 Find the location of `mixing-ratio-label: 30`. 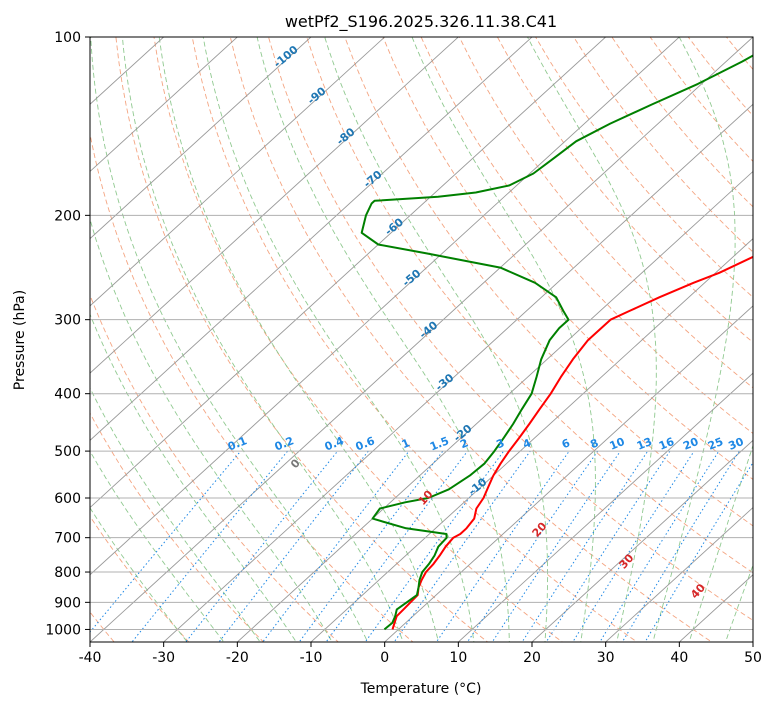

mixing-ratio-label: 30 is located at coordinates (735, 444).